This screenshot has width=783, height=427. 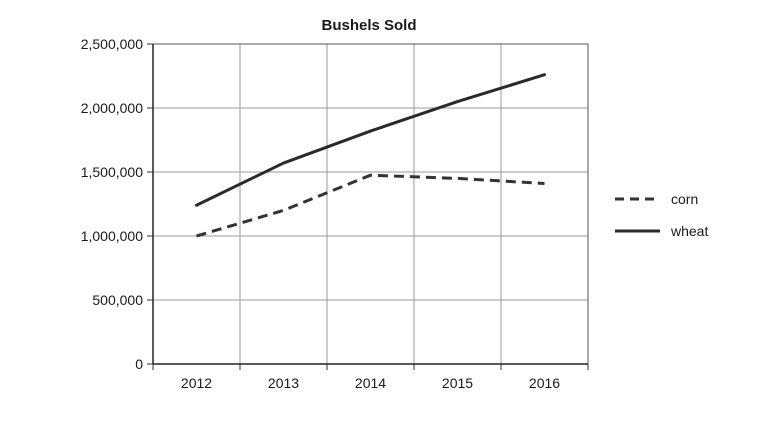 What do you see at coordinates (661, 215) in the screenshot?
I see `legend: corn wheat` at bounding box center [661, 215].